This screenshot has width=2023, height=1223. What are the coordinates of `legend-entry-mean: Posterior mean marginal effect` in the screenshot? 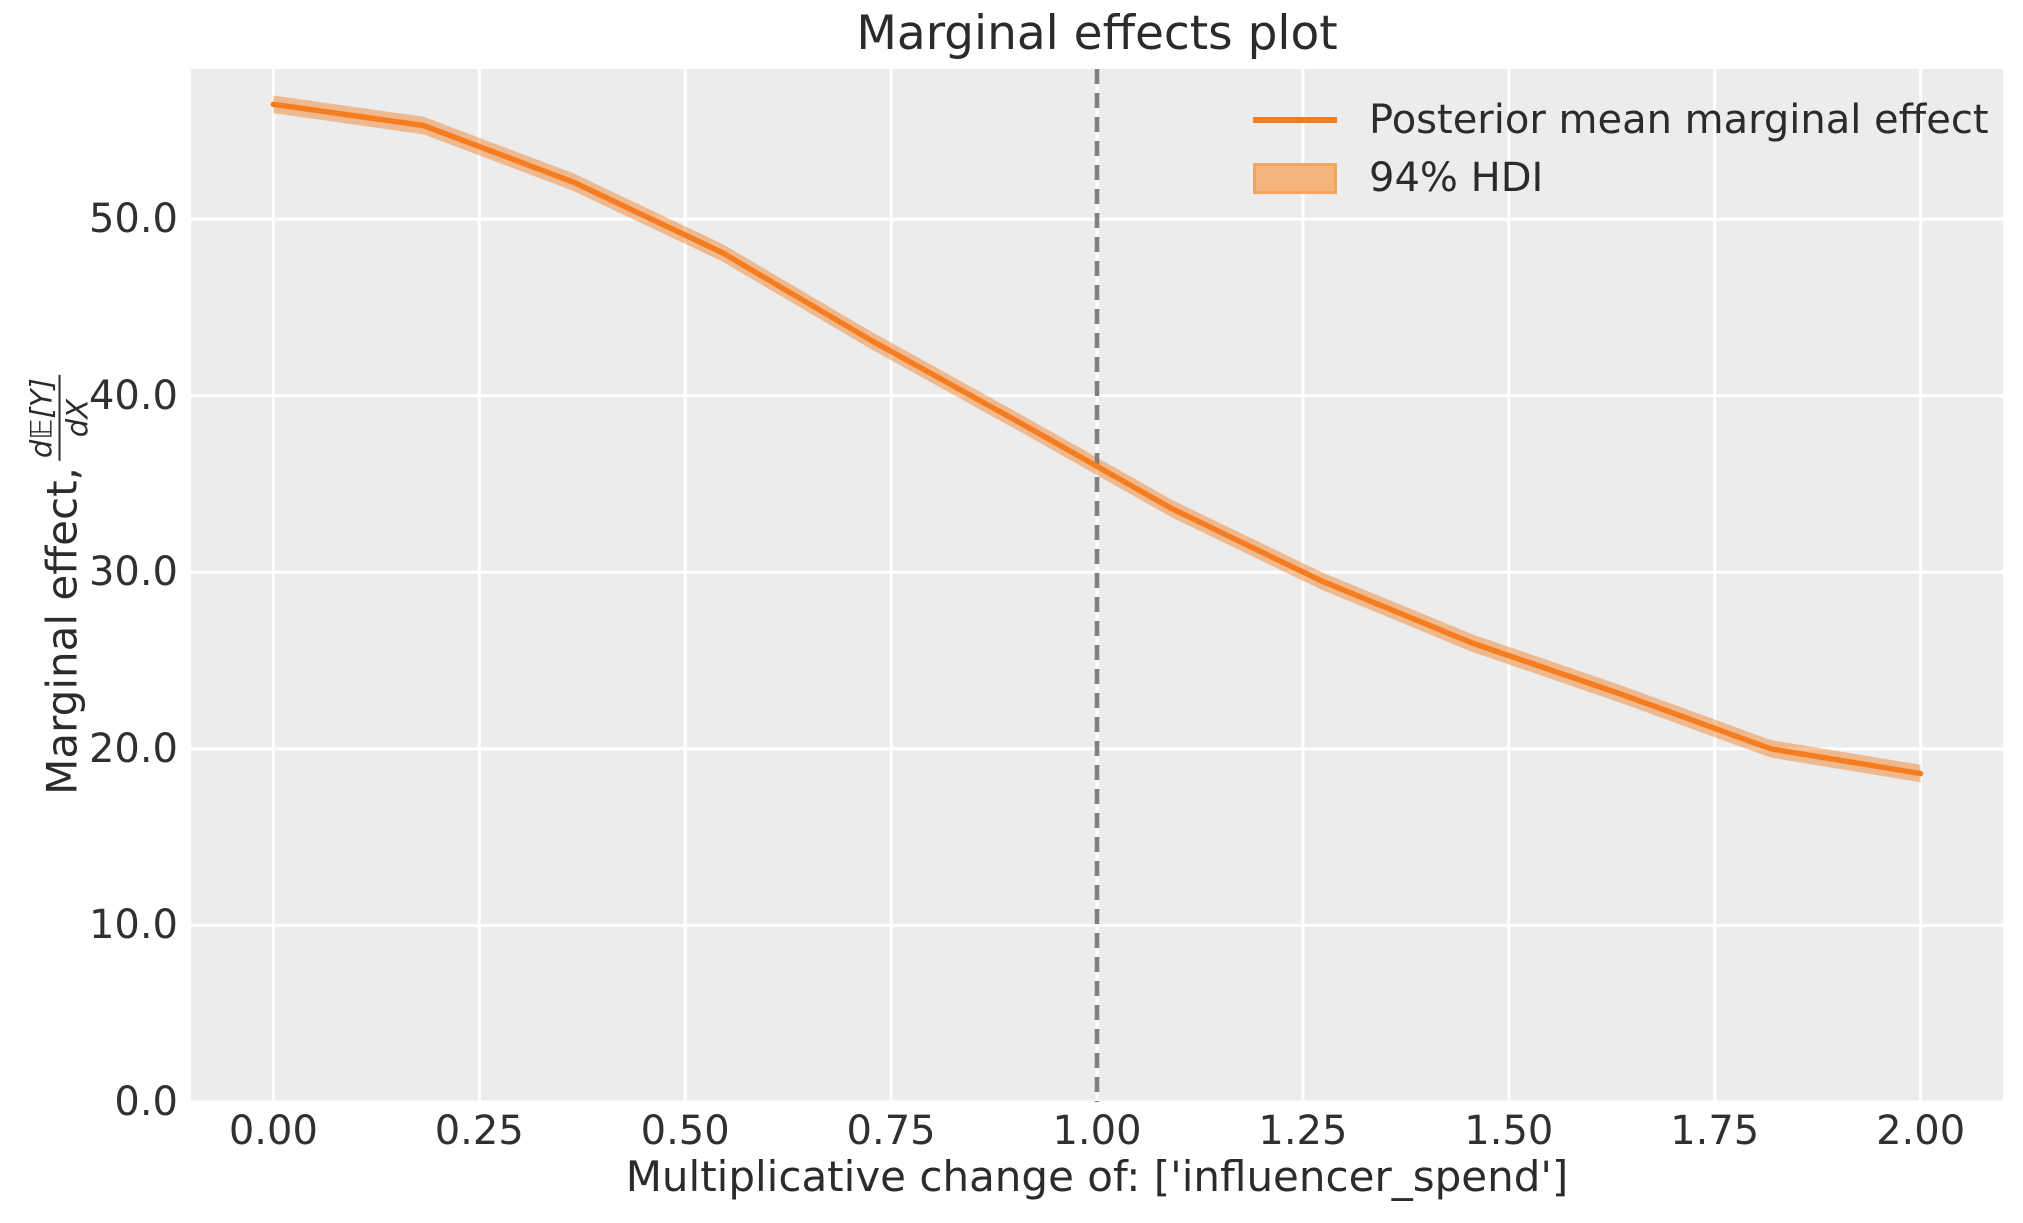 It's located at (1621, 120).